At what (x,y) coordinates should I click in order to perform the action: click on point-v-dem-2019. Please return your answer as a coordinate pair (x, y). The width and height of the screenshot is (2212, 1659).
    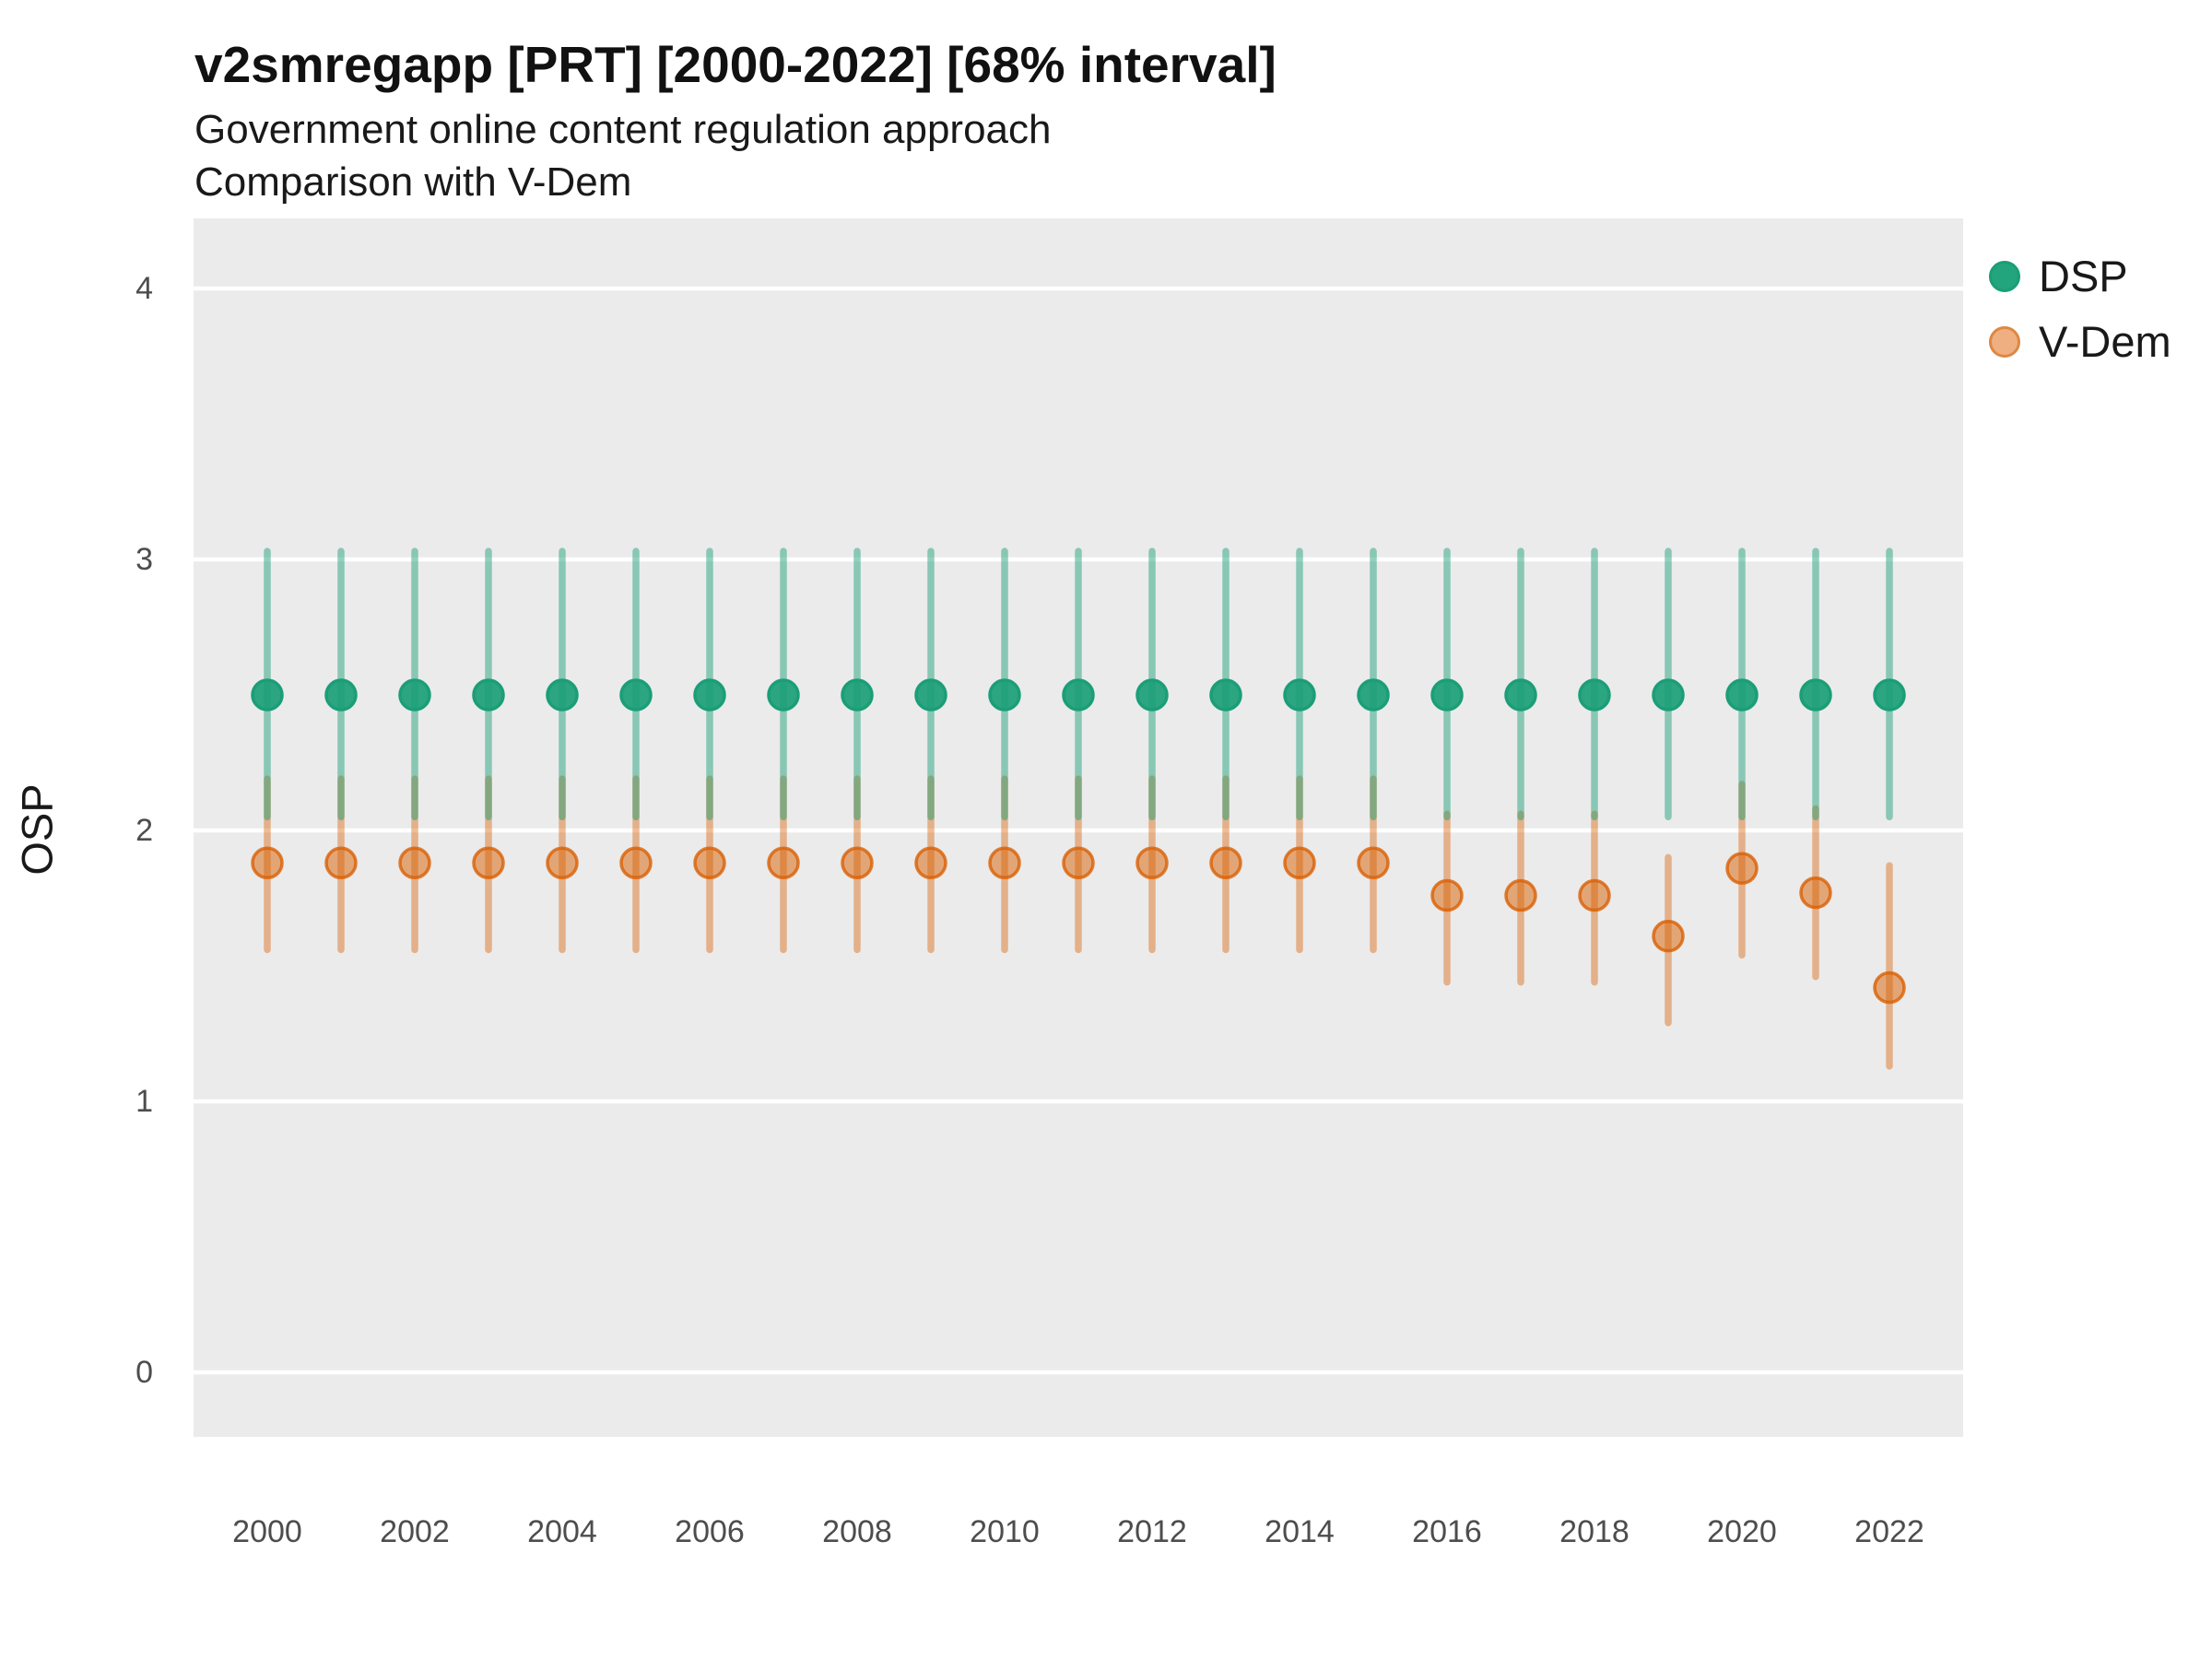
    Looking at the image, I should click on (1668, 936).